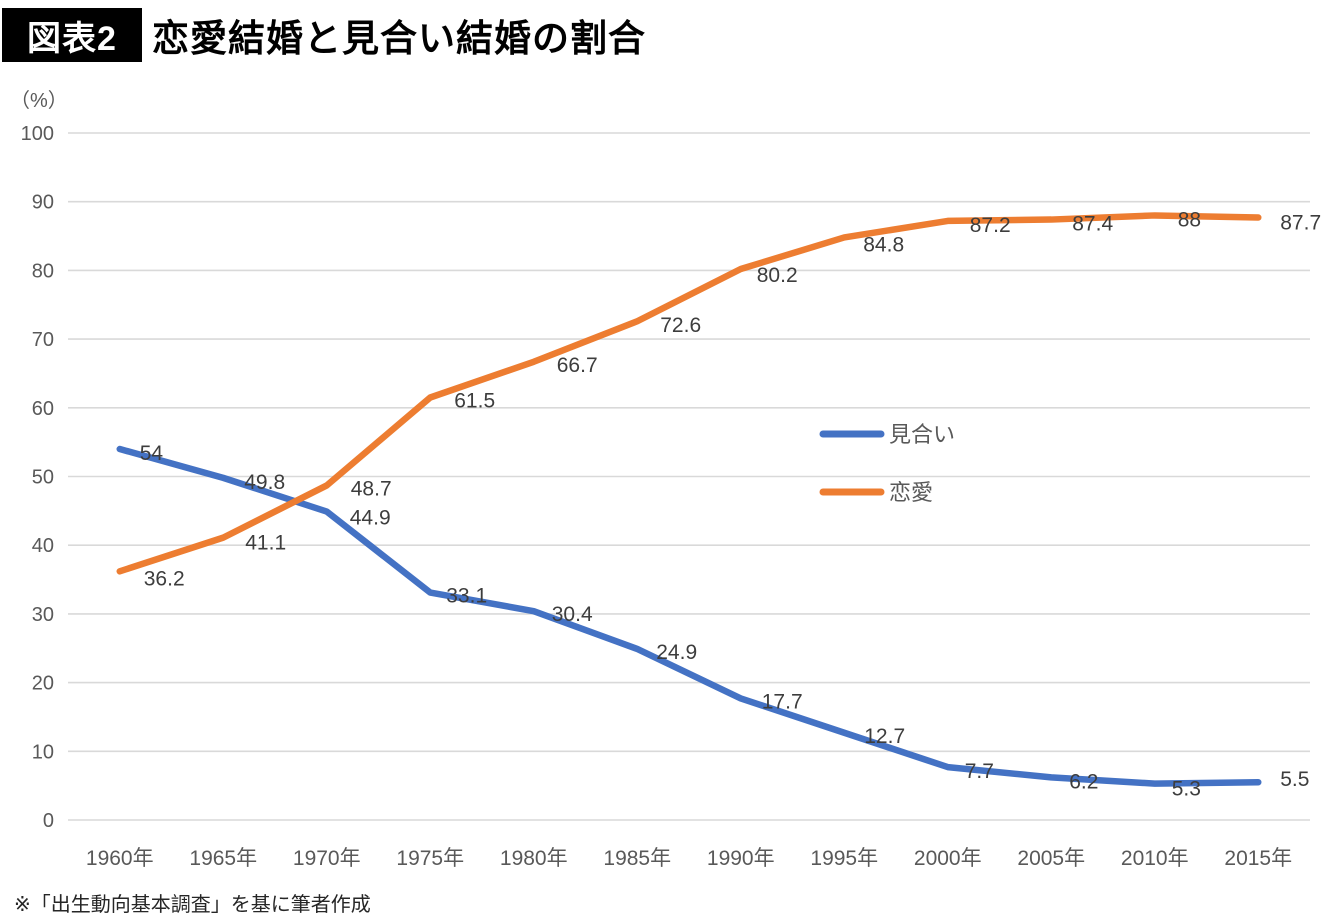  I want to click on data-label: 7.7, so click(979, 771).